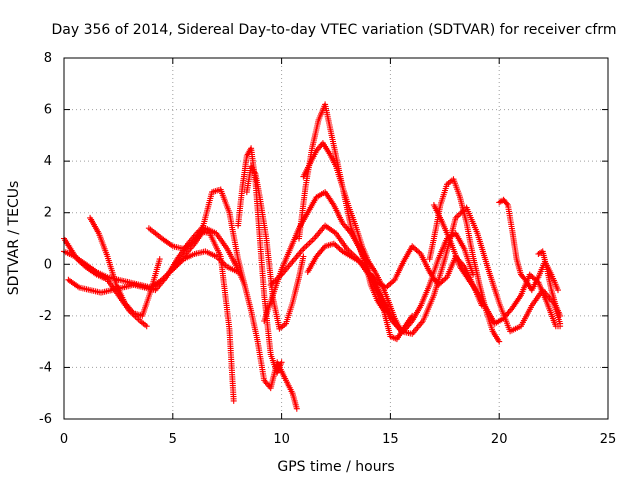 The width and height of the screenshot is (640, 480). What do you see at coordinates (499, 439) in the screenshot?
I see `x-tick-label: 20` at bounding box center [499, 439].